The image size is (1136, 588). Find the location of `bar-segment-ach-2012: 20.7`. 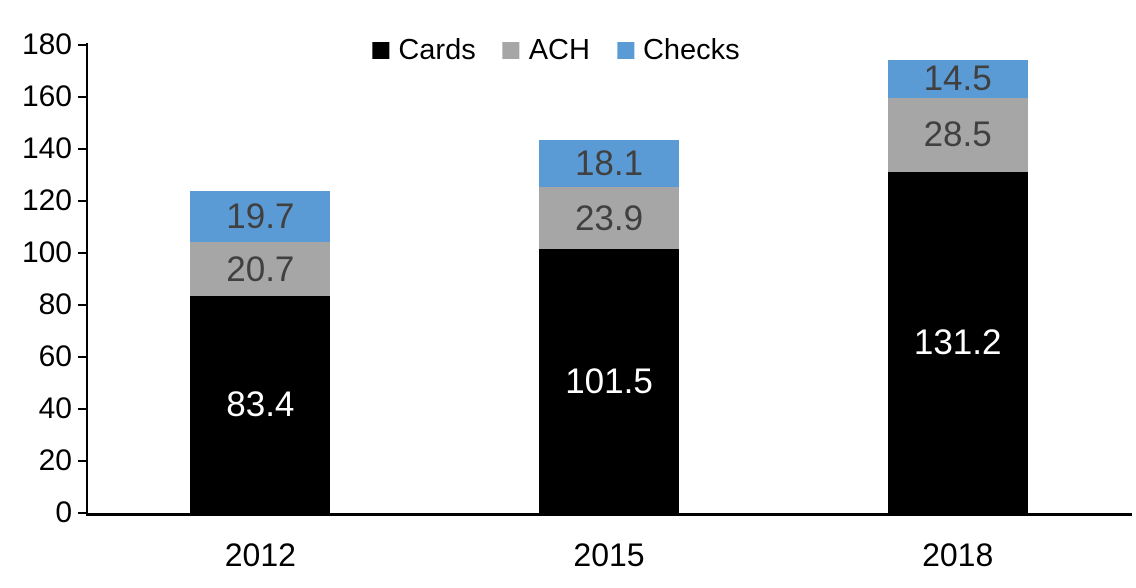

bar-segment-ach-2012: 20.7 is located at coordinates (260, 269).